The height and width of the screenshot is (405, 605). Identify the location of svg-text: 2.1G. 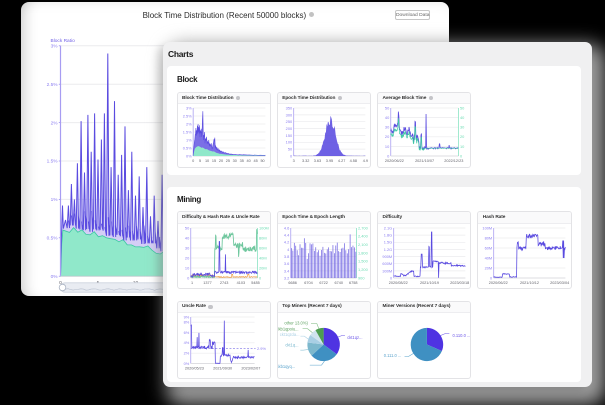
(388, 227).